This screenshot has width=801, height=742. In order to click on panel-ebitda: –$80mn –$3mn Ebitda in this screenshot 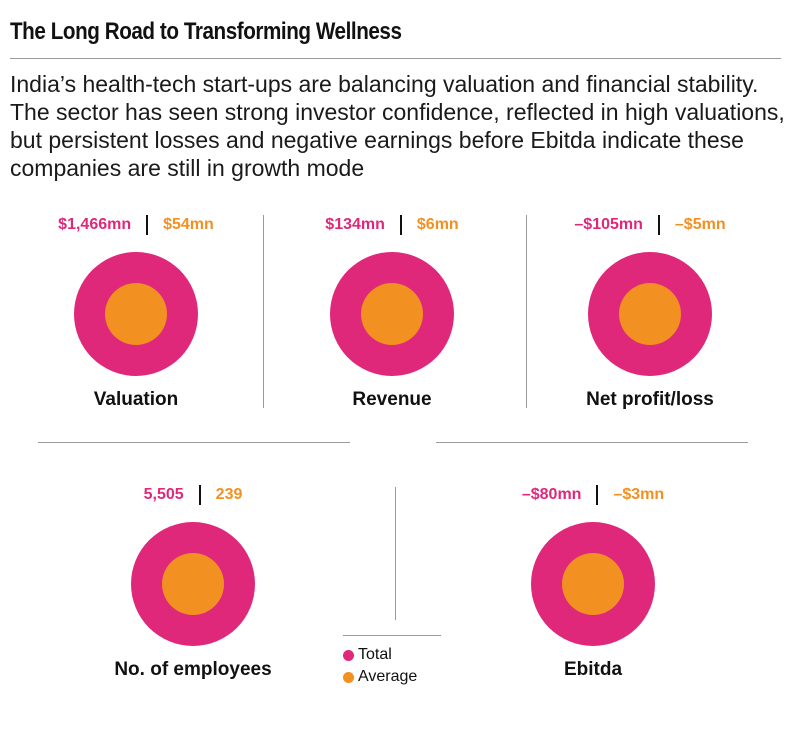, I will do `click(593, 602)`.